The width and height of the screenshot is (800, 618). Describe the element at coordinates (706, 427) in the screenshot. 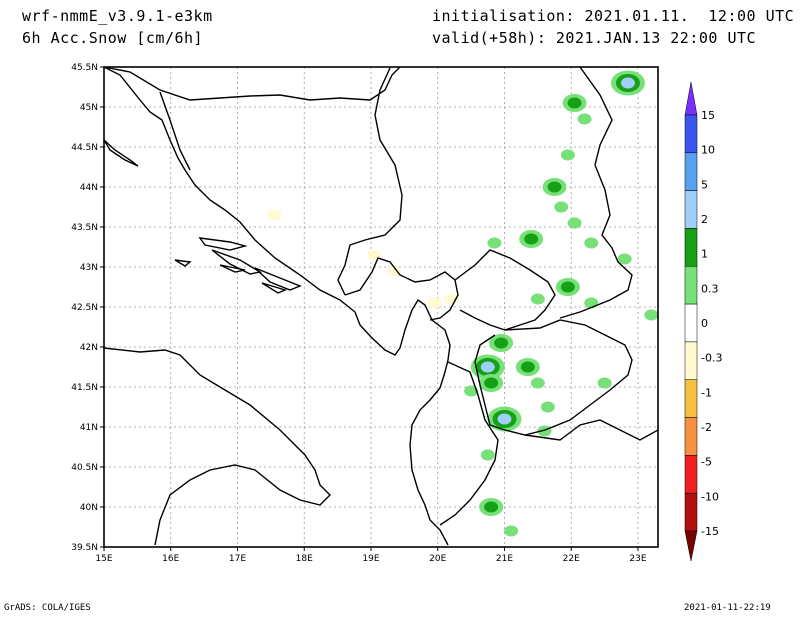

I see `legend-label: -2` at that location.